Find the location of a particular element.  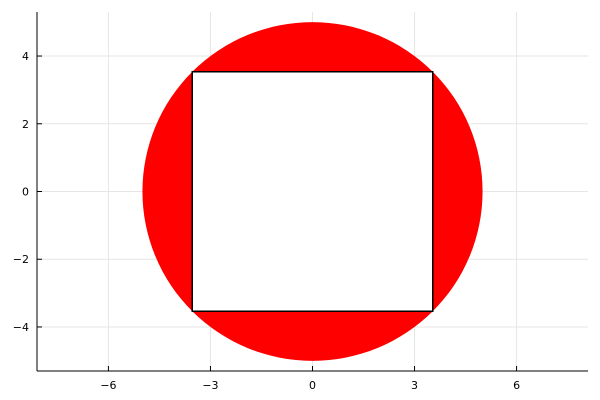

x-tick-label: 0 is located at coordinates (312, 385).